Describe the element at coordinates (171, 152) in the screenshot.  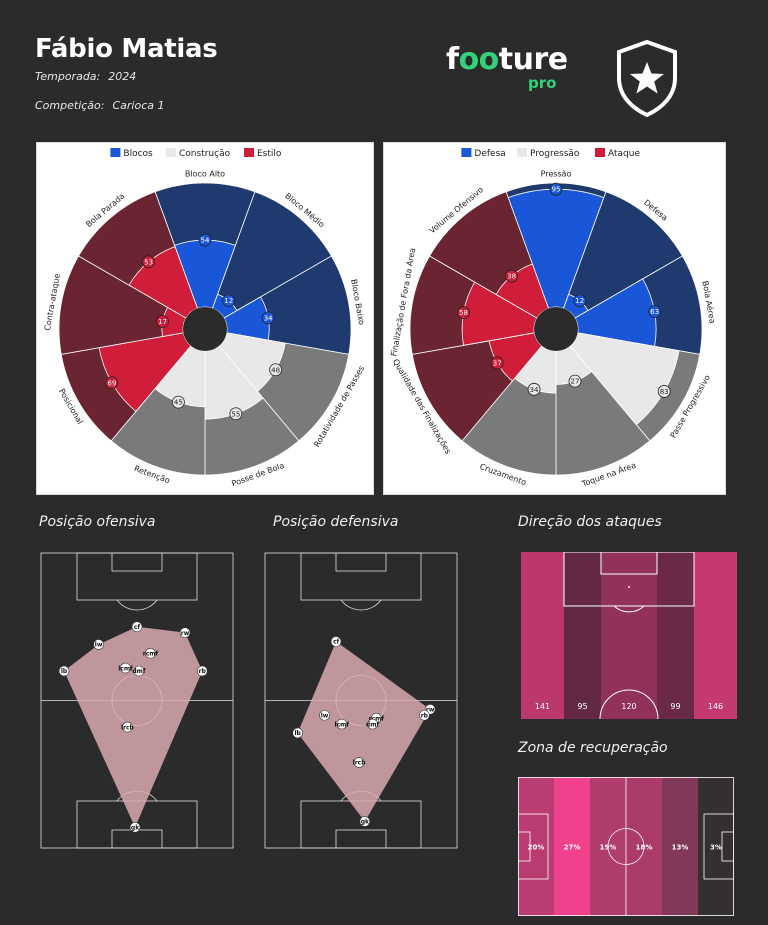
I see `legend-swatch-construcao` at that location.